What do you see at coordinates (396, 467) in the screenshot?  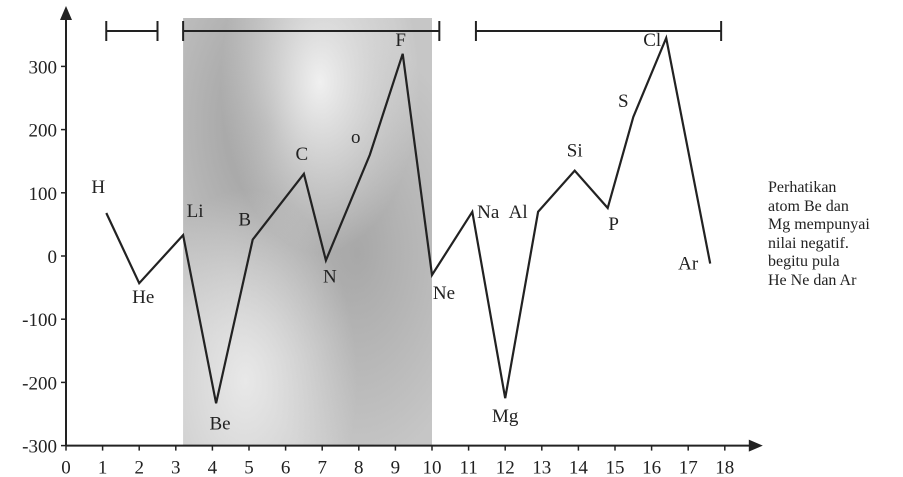 I see `x-tick-label: 9` at bounding box center [396, 467].